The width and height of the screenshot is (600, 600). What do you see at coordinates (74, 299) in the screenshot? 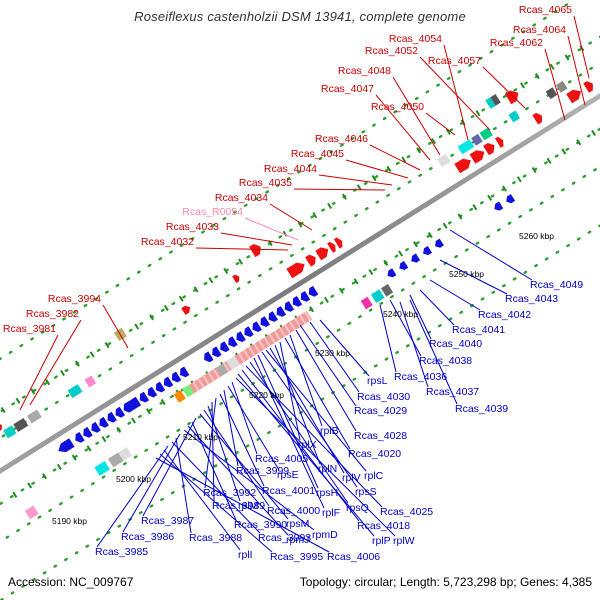
I see `gene-label-forward: Rcas_3994` at bounding box center [74, 299].